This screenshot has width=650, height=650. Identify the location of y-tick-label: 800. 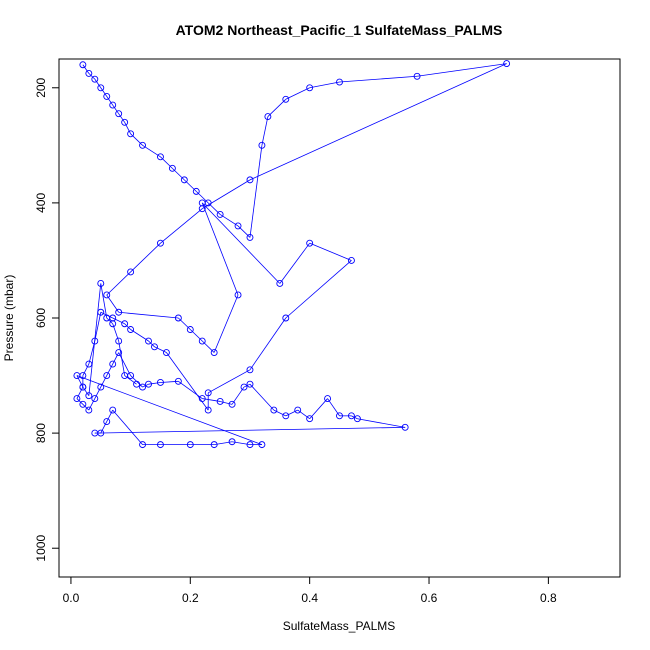
(41, 433).